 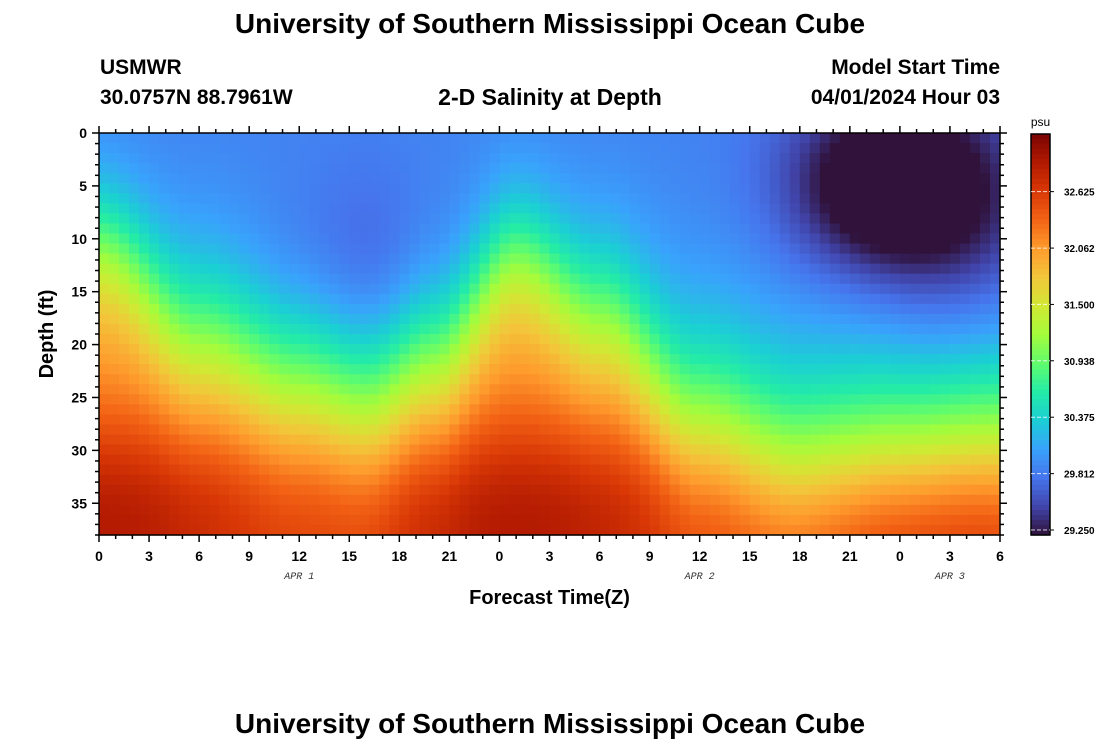 What do you see at coordinates (949, 577) in the screenshot?
I see `date-label: APR 3` at bounding box center [949, 577].